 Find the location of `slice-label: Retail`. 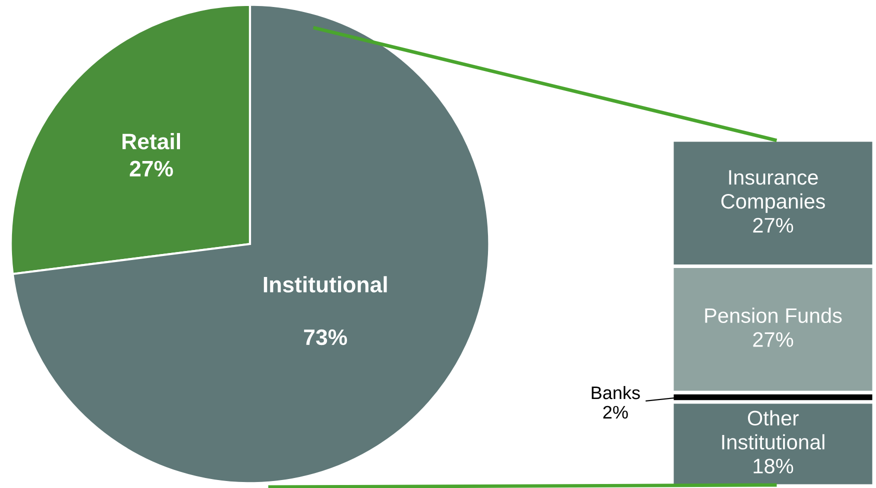

slice-label: Retail is located at coordinates (151, 141).